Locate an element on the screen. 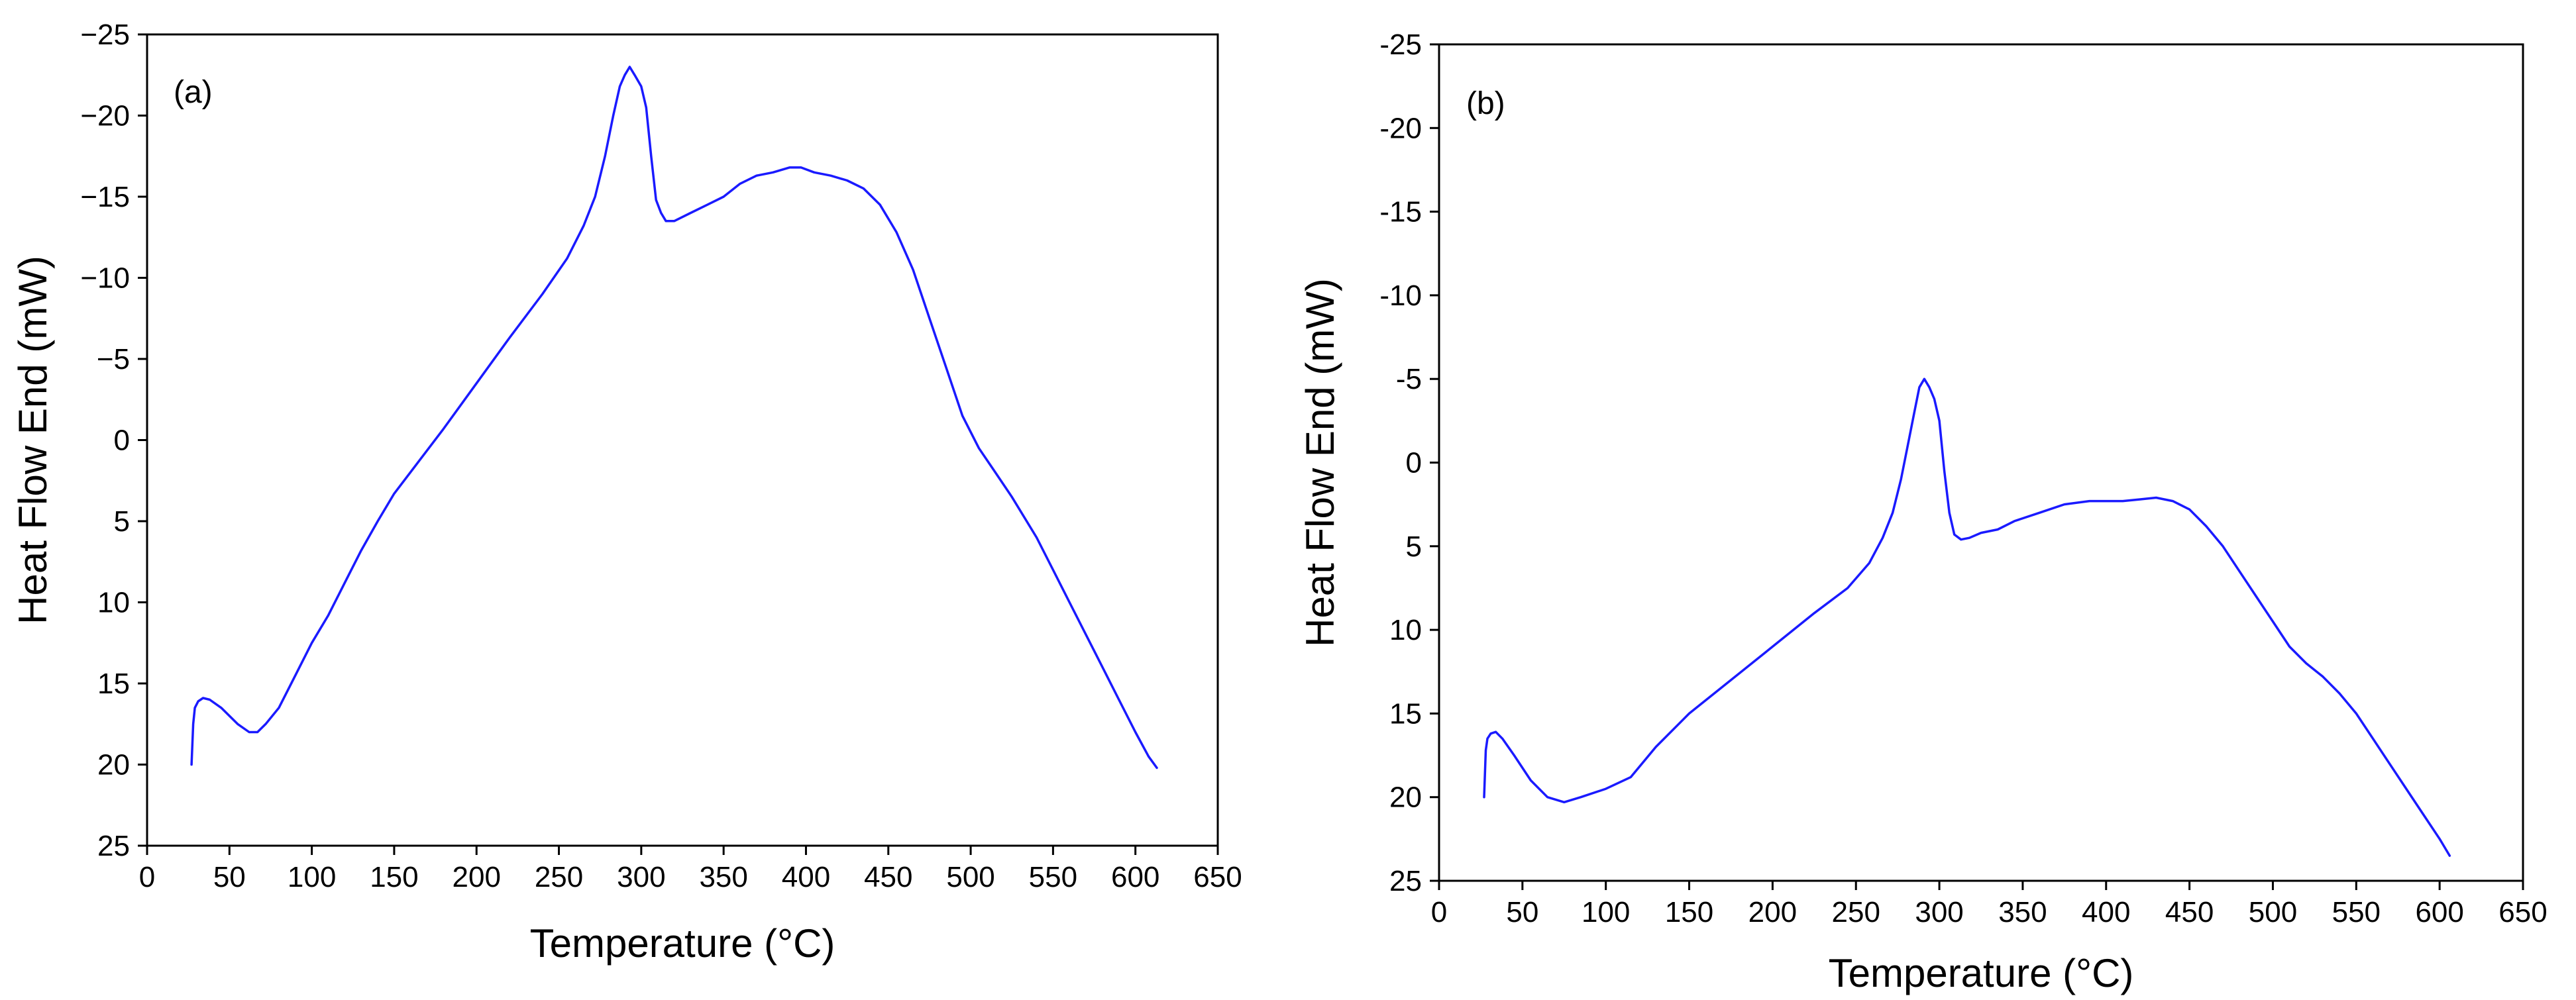  panel-label: (a) is located at coordinates (193, 93).